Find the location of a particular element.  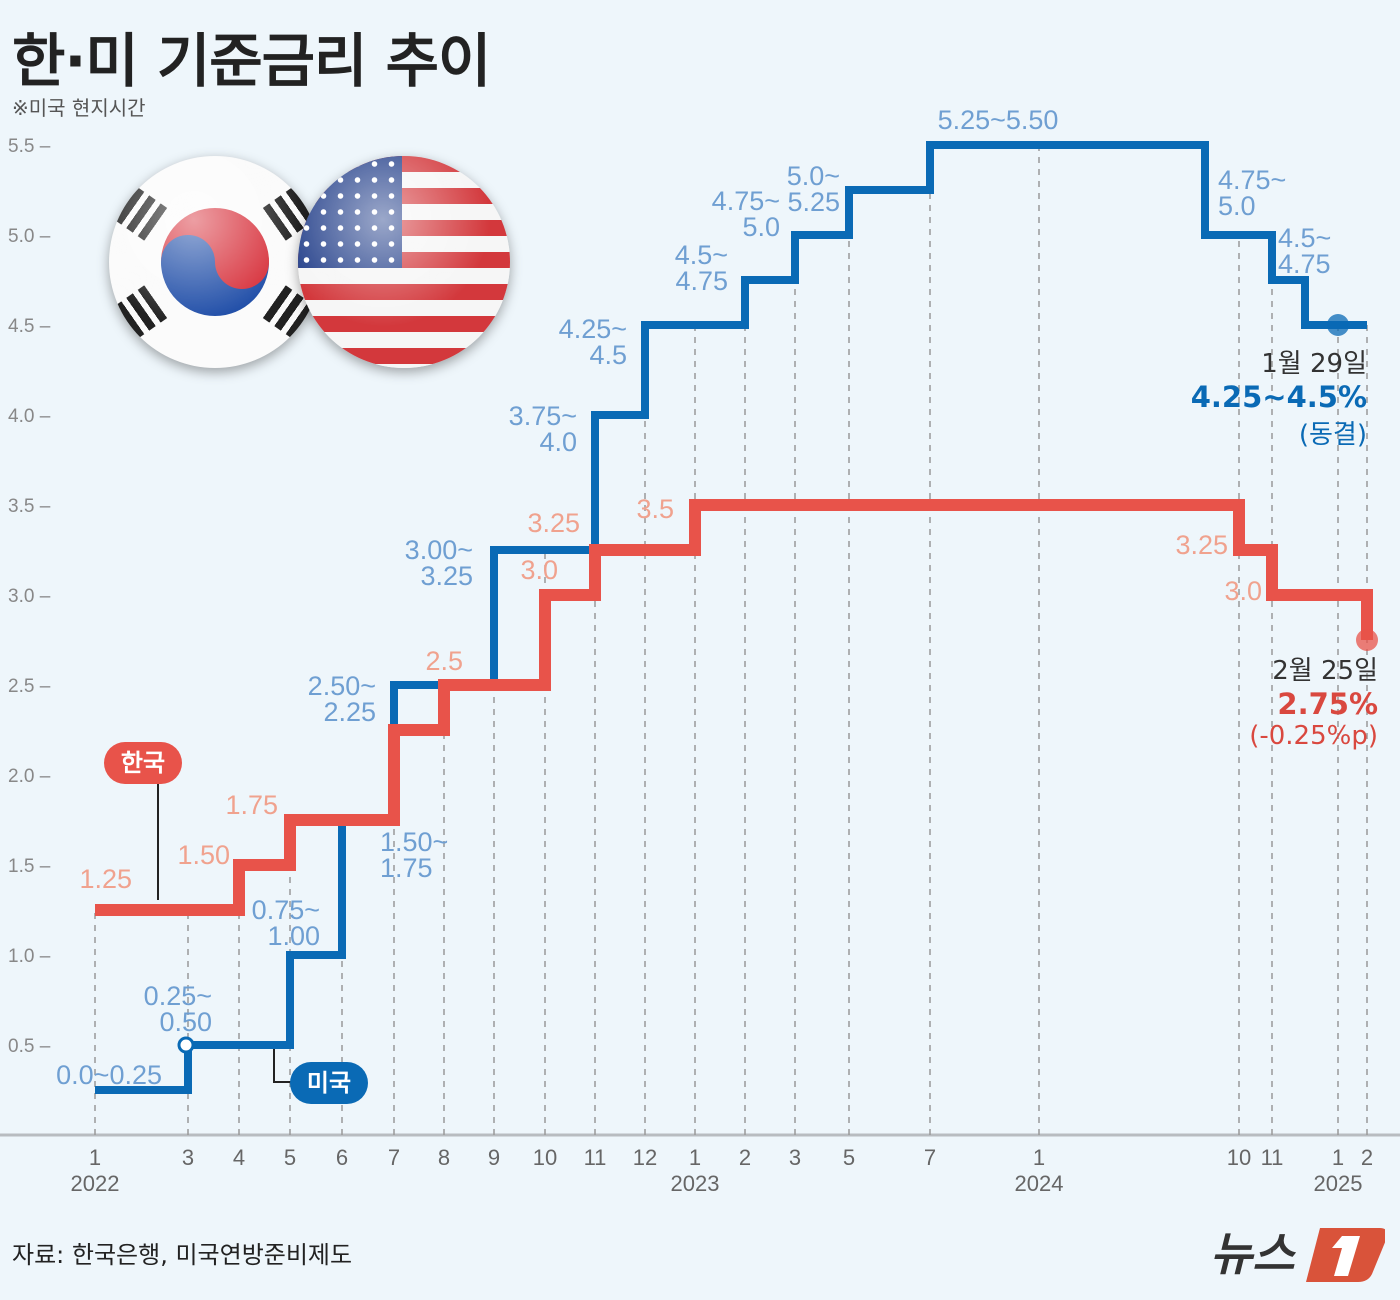

korea-step-label: 1.50 is located at coordinates (203, 855).